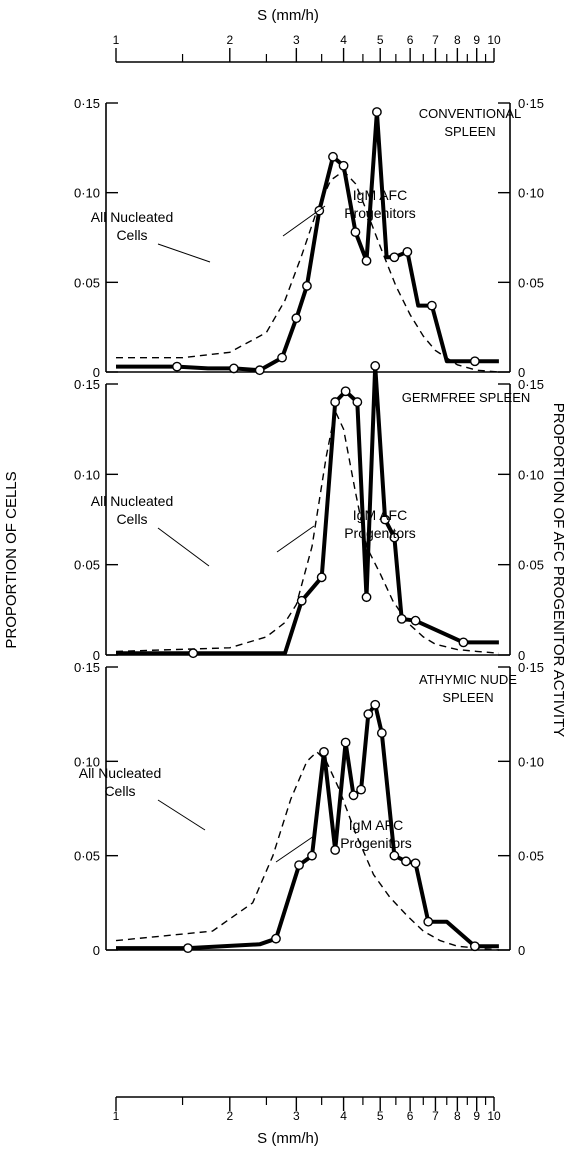  Describe the element at coordinates (467, 697) in the screenshot. I see `panel-title: SPLEEN` at that location.